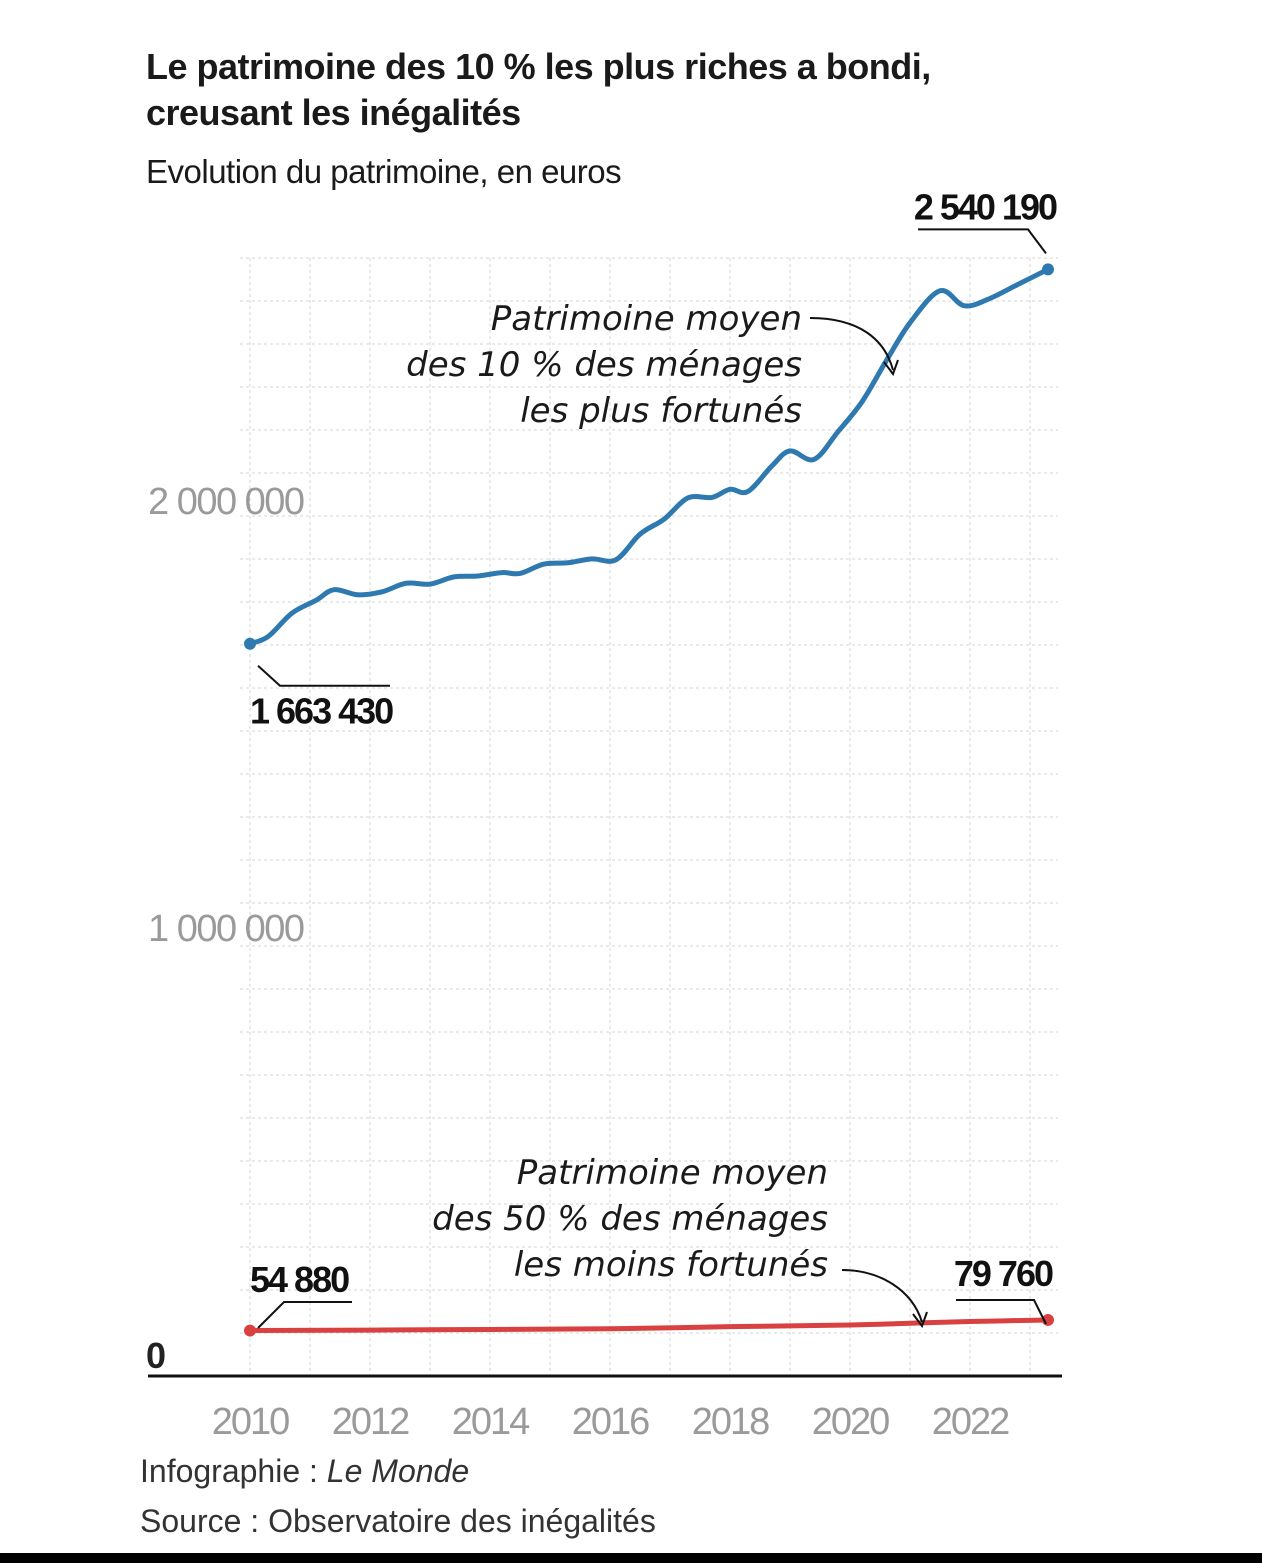 This screenshot has height=1563, width=1262. Describe the element at coordinates (299, 1279) in the screenshot. I see `start-value-label-bottom50: 54 880` at that location.